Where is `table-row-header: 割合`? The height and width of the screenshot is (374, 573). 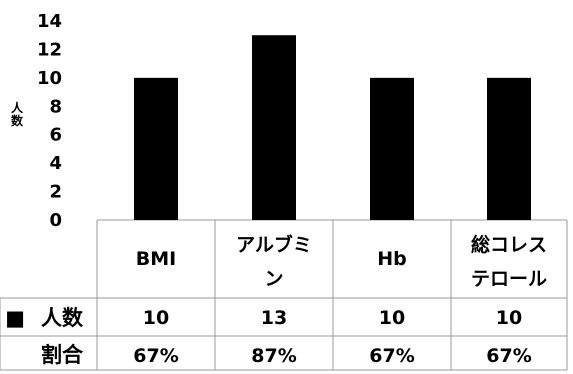
table-row-header: 割合 is located at coordinates (62, 355).